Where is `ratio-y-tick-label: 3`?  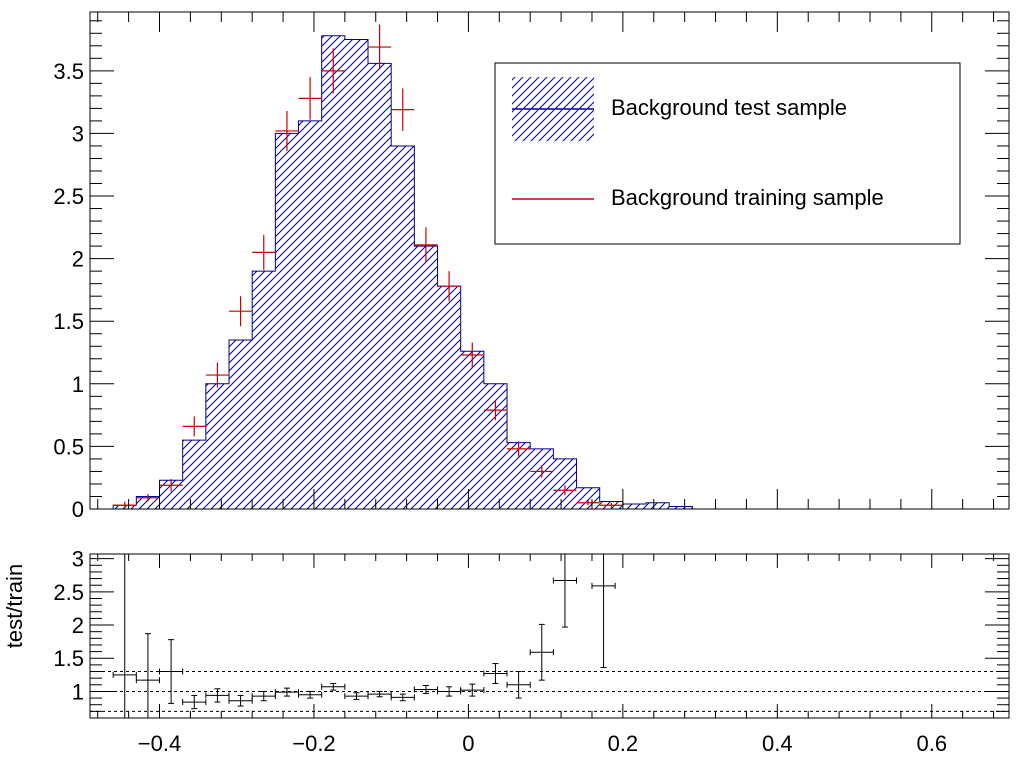
ratio-y-tick-label: 3 is located at coordinates (78, 559).